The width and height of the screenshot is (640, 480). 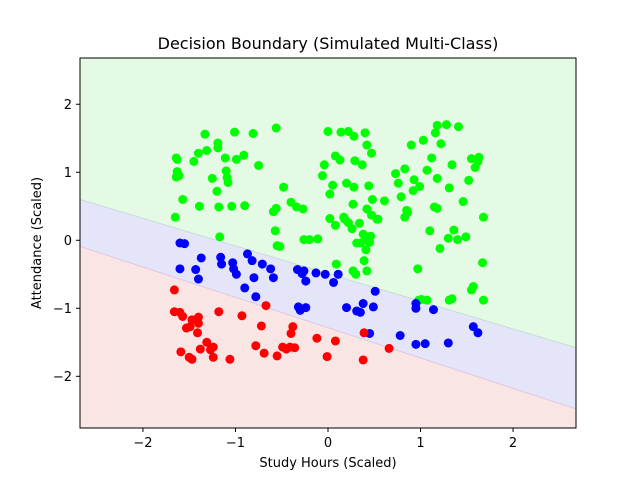 What do you see at coordinates (62, 309) in the screenshot?
I see `y-tick-label: −1` at bounding box center [62, 309].